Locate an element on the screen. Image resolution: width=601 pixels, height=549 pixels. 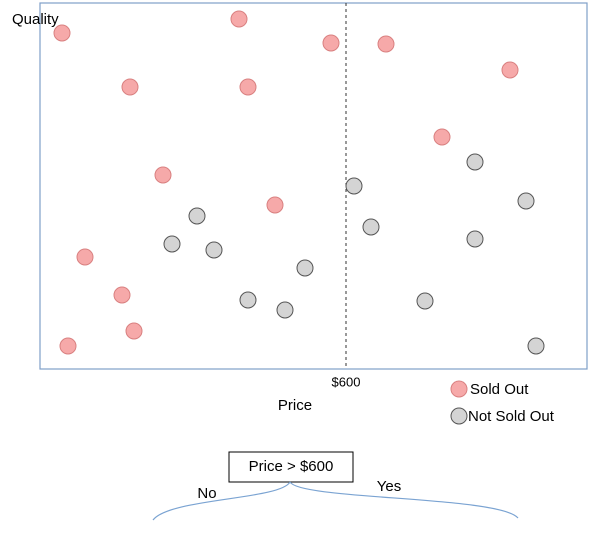
decision-box is located at coordinates (291, 467).